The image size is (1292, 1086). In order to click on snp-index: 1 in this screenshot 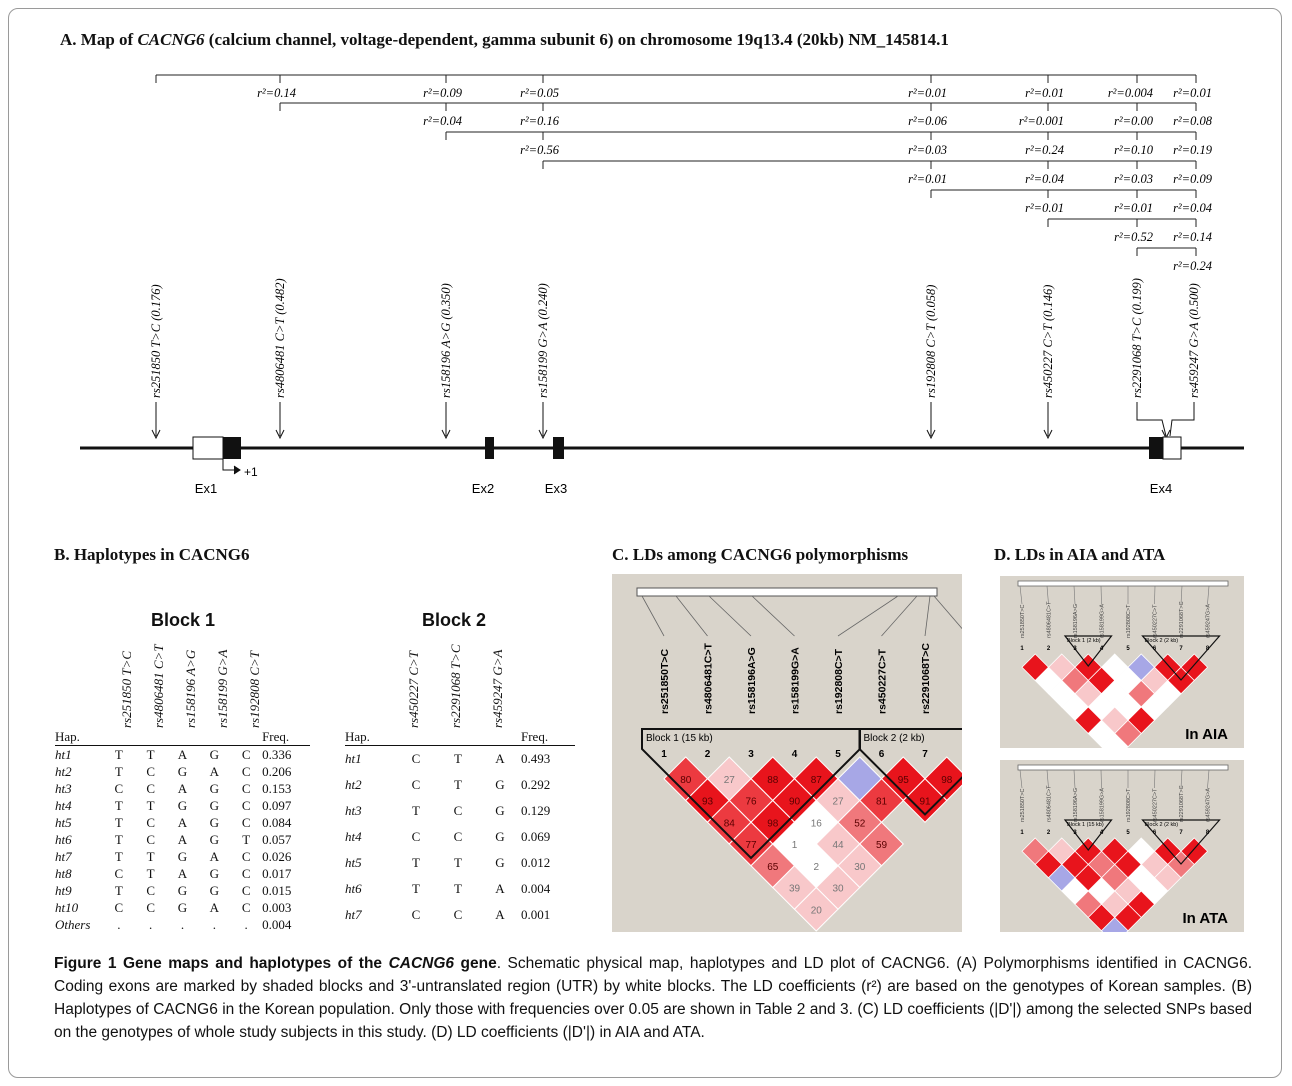, I will do `click(1022, 649)`.